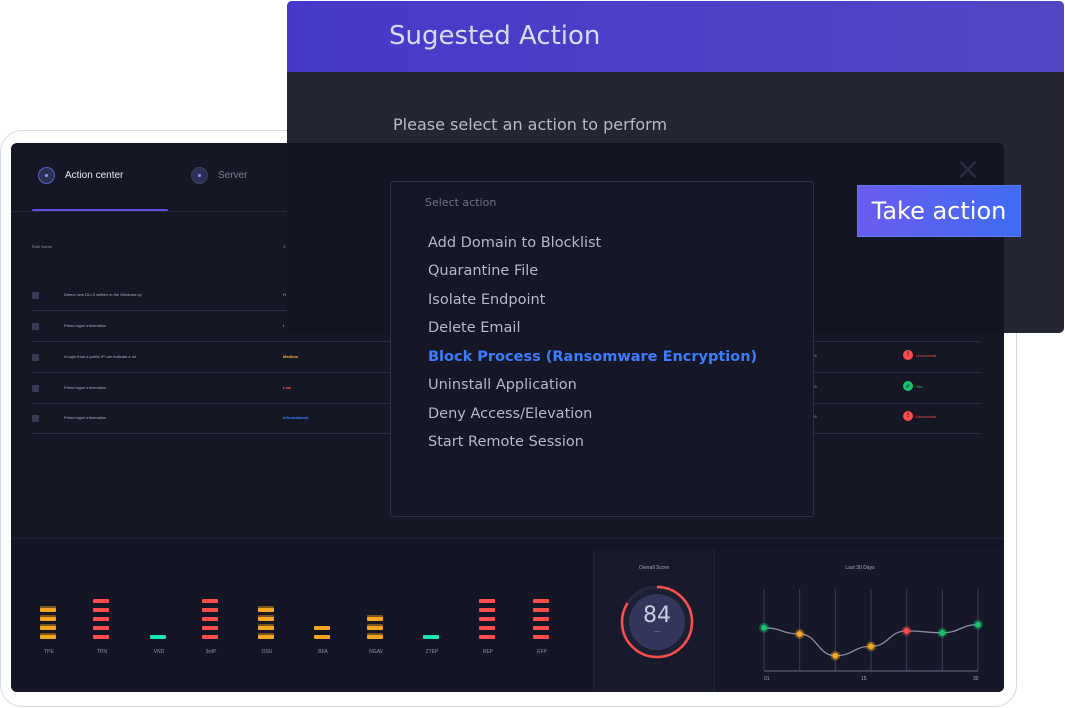 This screenshot has width=1065, height=708. What do you see at coordinates (502, 385) in the screenshot?
I see `dropdown-option: Uninstall Application` at bounding box center [502, 385].